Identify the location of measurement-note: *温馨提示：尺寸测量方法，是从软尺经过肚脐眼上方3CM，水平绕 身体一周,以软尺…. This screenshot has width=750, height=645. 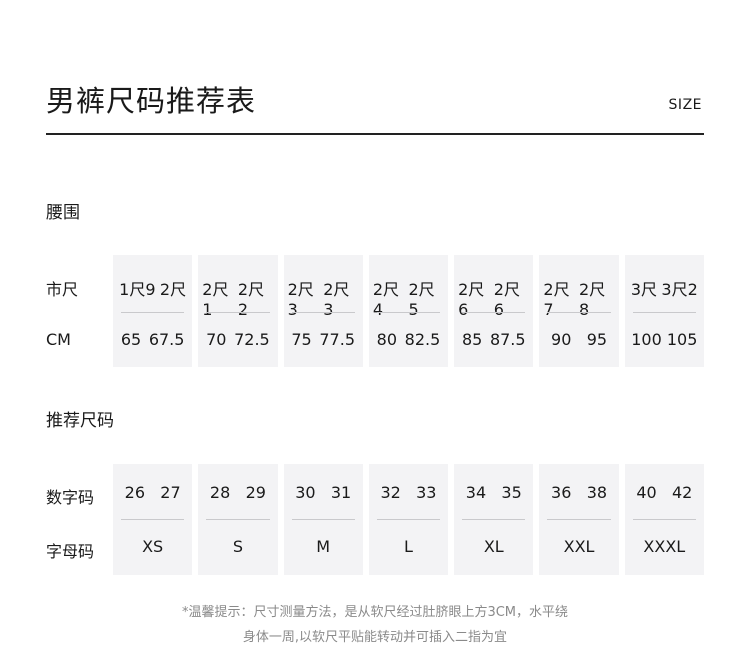
(375, 622).